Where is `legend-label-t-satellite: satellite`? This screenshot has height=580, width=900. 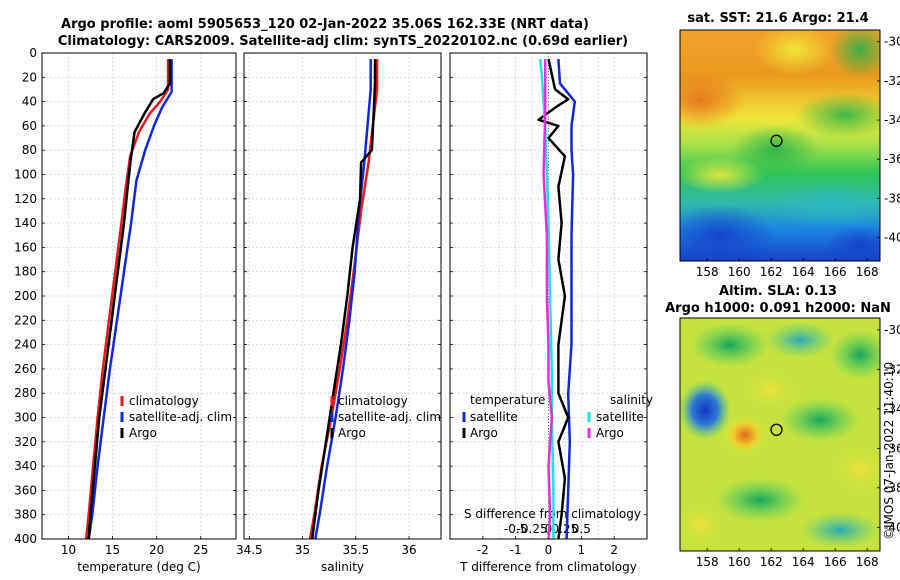 legend-label-t-satellite: satellite is located at coordinates (494, 417).